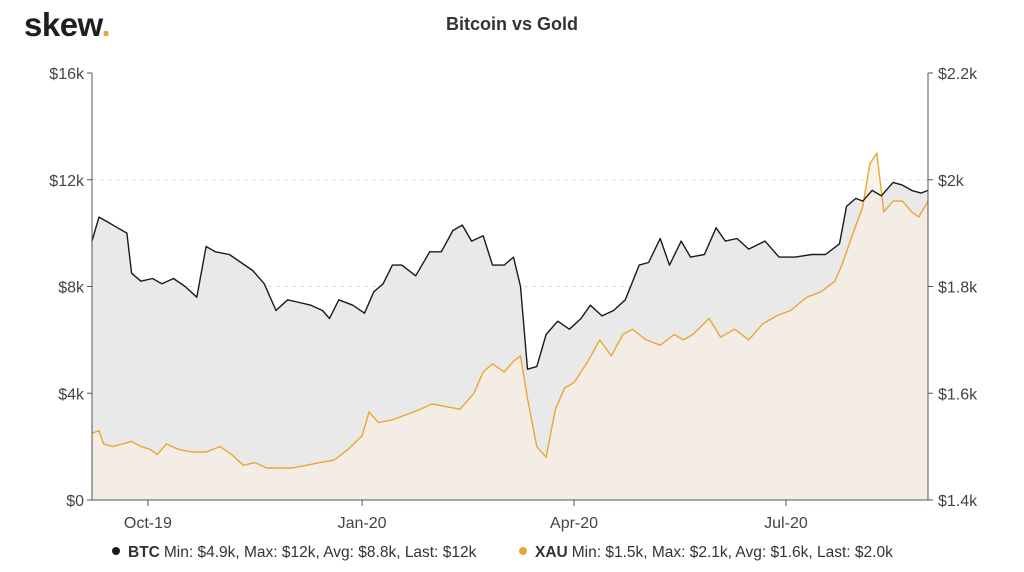 The height and width of the screenshot is (572, 1024). What do you see at coordinates (574, 523) in the screenshot?
I see `x-tick-label: Apr-20` at bounding box center [574, 523].